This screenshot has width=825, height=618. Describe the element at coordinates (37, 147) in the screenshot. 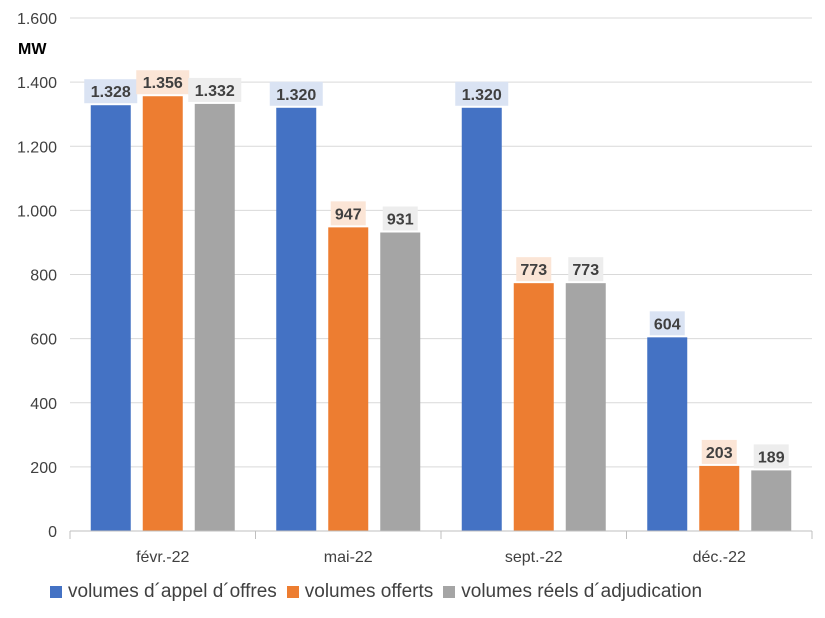

I see `y-tick-label: 1.200` at that location.